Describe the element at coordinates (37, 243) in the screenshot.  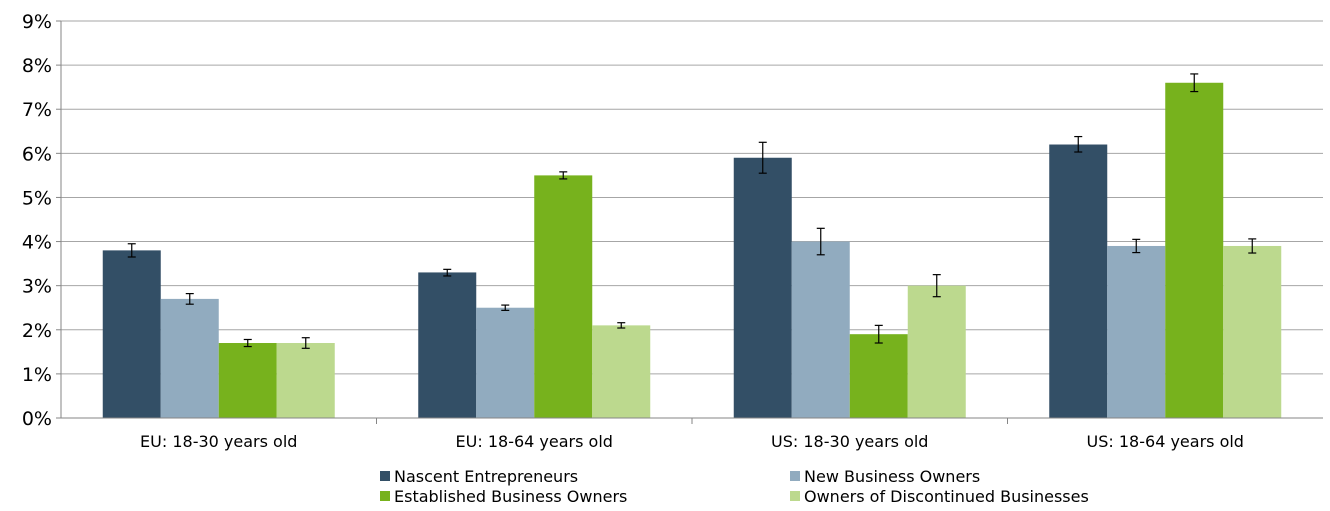
I see `y-tick-label: 4%` at that location.